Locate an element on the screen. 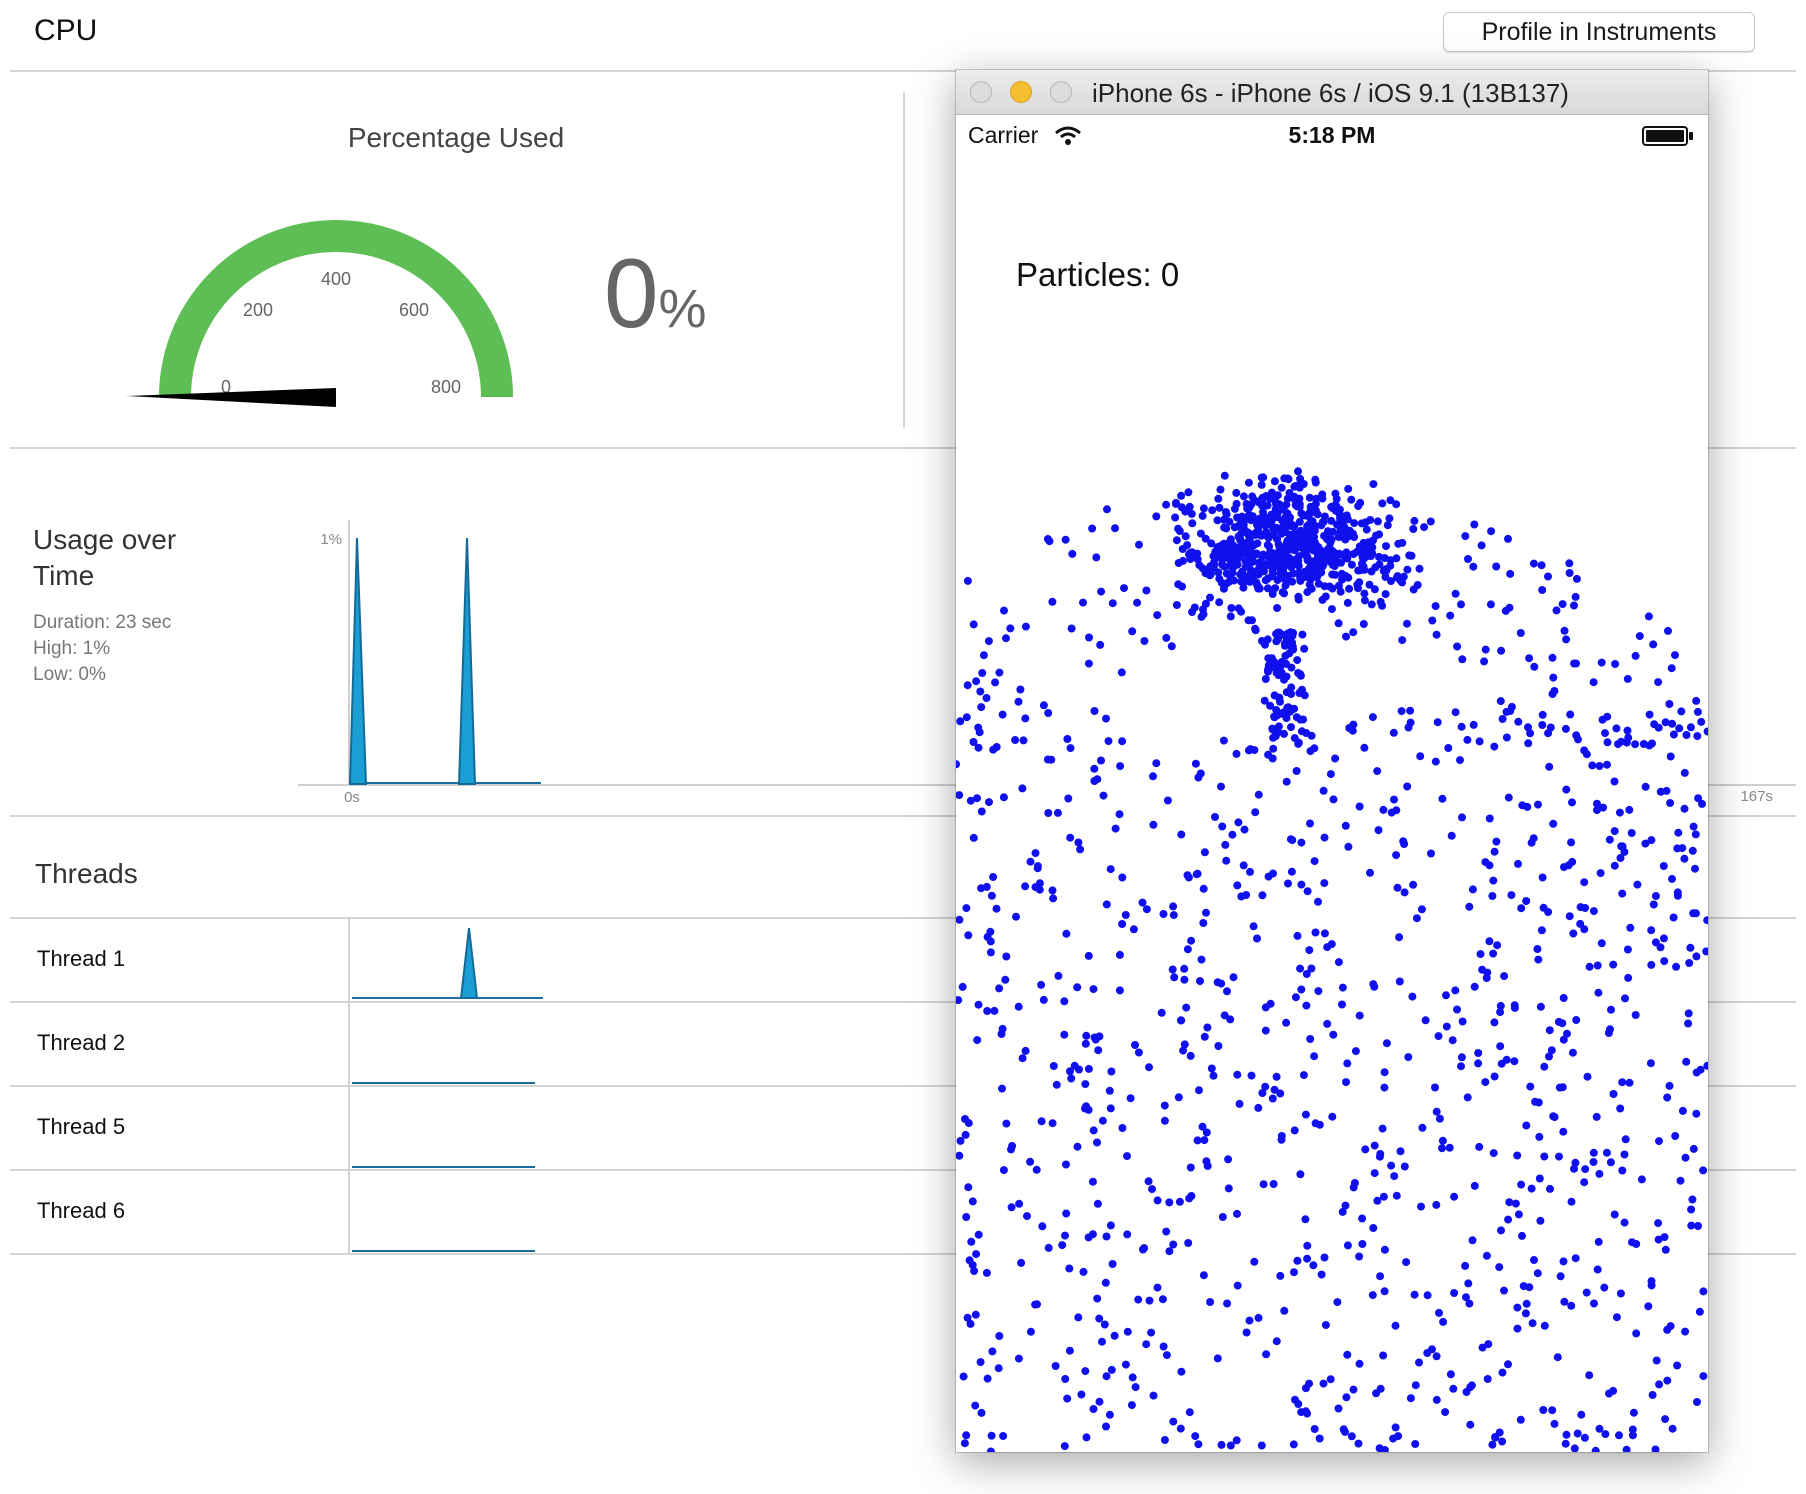 This screenshot has height=1494, width=1806. thread-row-label: Thread 6 is located at coordinates (81, 1210).